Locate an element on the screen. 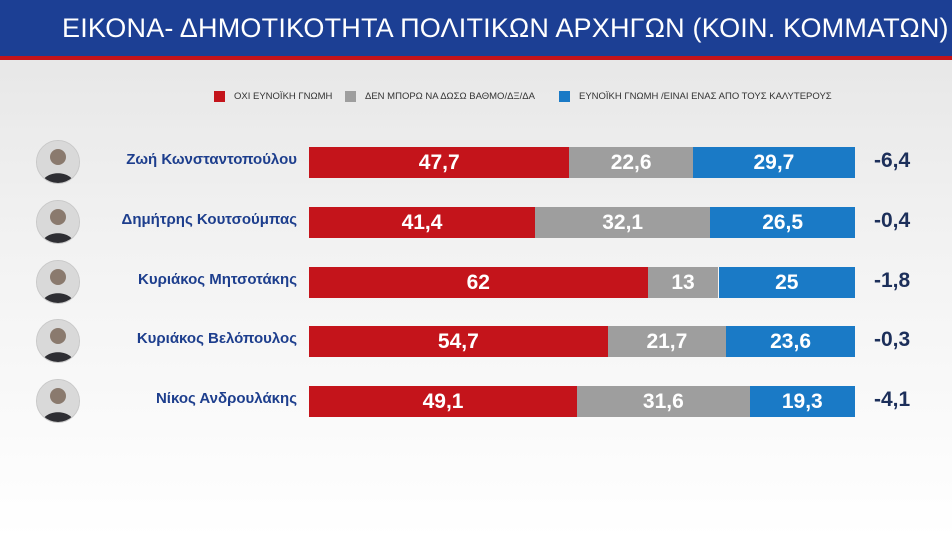 The image size is (952, 538). data-label: 31,6 is located at coordinates (663, 401).